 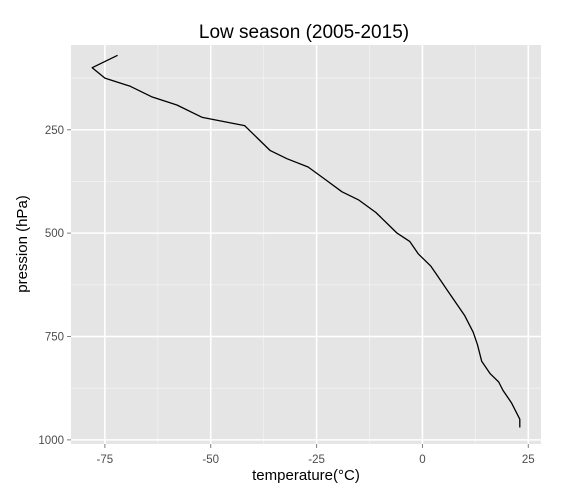 I want to click on x-tick-label: -75, so click(x=105, y=460).